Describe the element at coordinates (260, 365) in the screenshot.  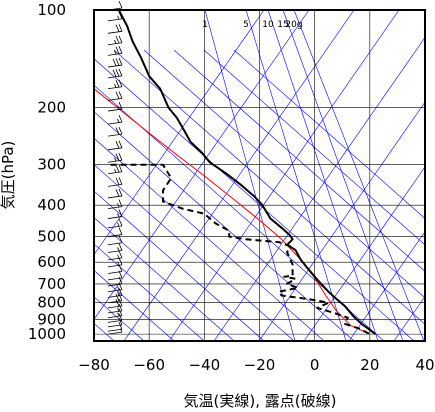
I see `x-tick-label: −20` at that location.